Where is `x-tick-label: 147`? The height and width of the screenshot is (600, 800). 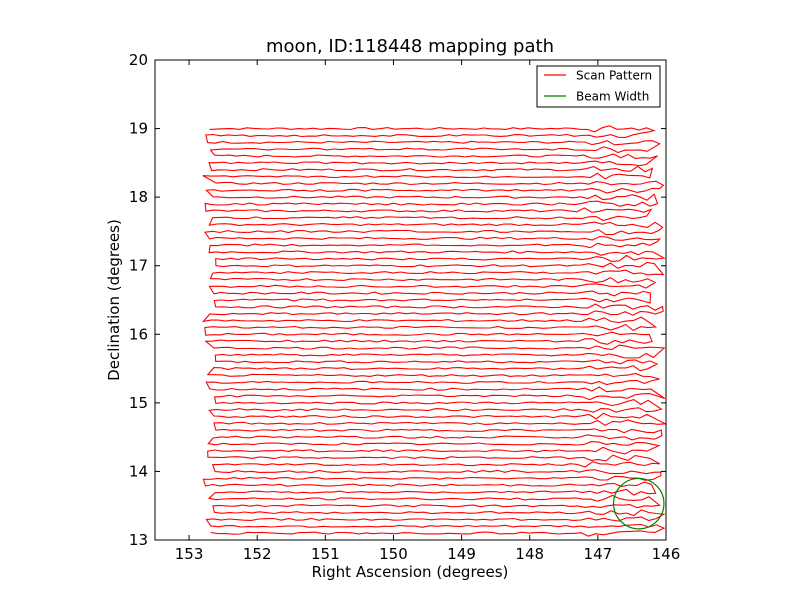 x-tick-label: 147 is located at coordinates (598, 554).